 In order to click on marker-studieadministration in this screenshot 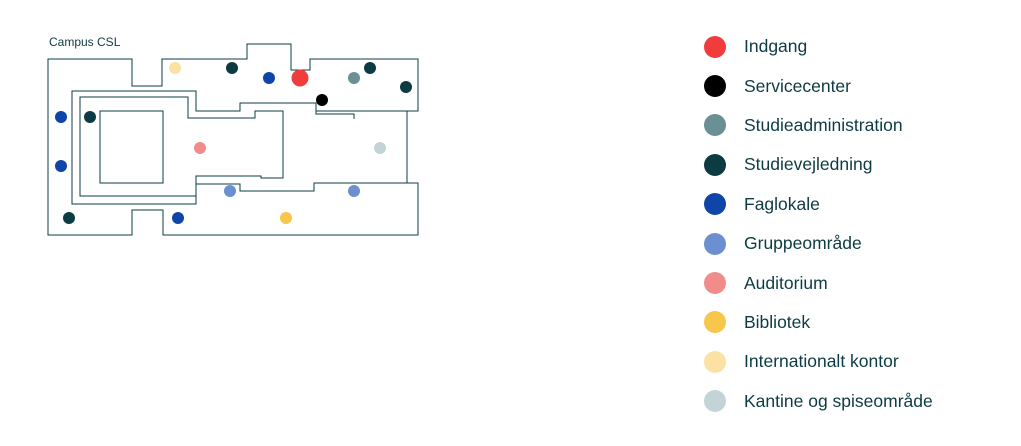, I will do `click(354, 78)`.